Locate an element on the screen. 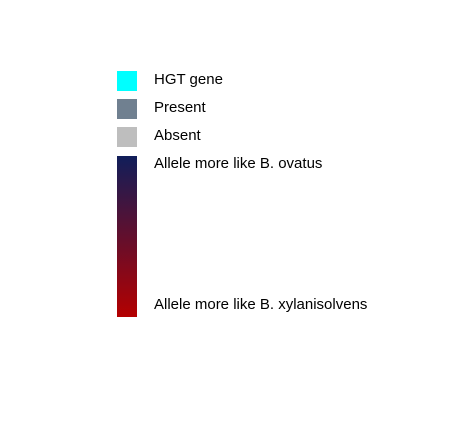 This screenshot has width=462, height=425. gradient-top-label: Allele more like B. ovatus is located at coordinates (238, 163).